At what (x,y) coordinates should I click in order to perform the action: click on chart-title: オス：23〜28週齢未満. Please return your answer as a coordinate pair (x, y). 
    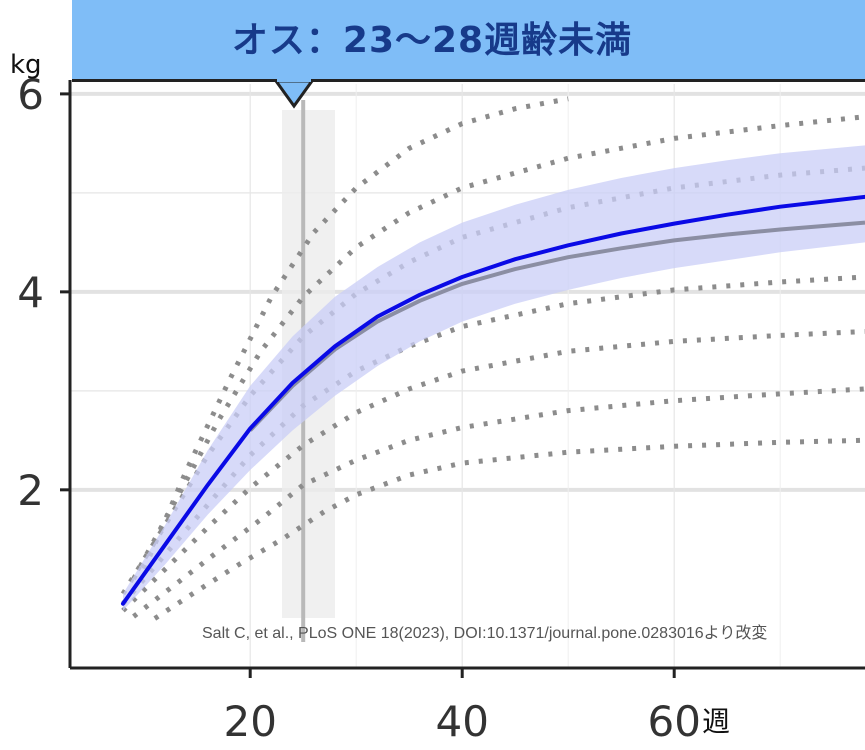
    Looking at the image, I should click on (432, 40).